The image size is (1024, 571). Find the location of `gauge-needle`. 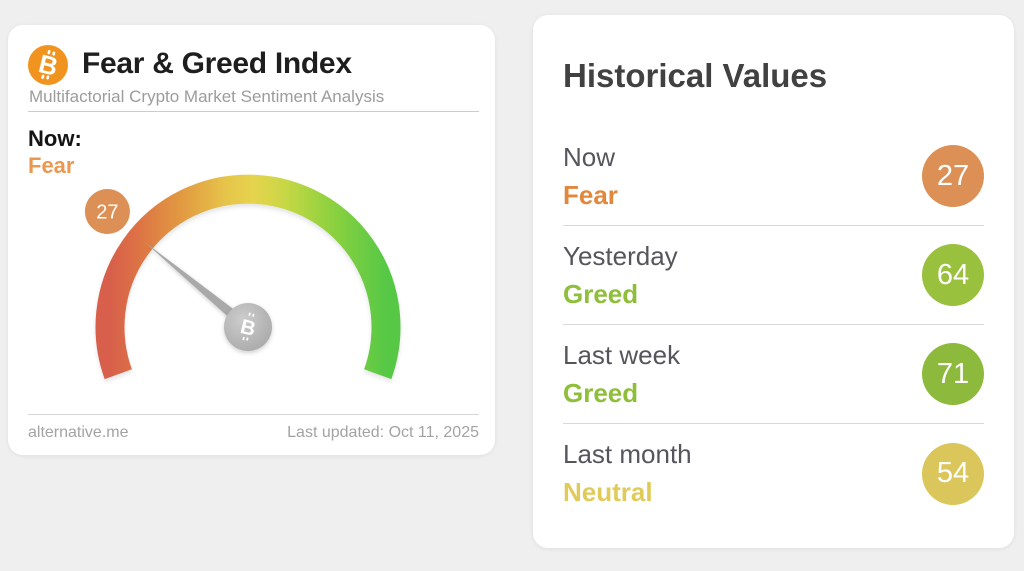

gauge-needle is located at coordinates (197, 286).